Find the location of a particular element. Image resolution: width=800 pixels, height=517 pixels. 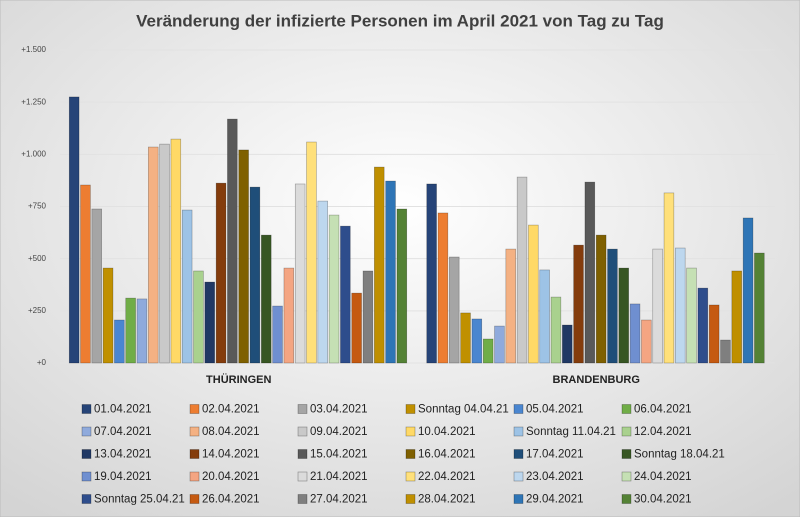

legend-label: 24.04.2021 is located at coordinates (663, 477).